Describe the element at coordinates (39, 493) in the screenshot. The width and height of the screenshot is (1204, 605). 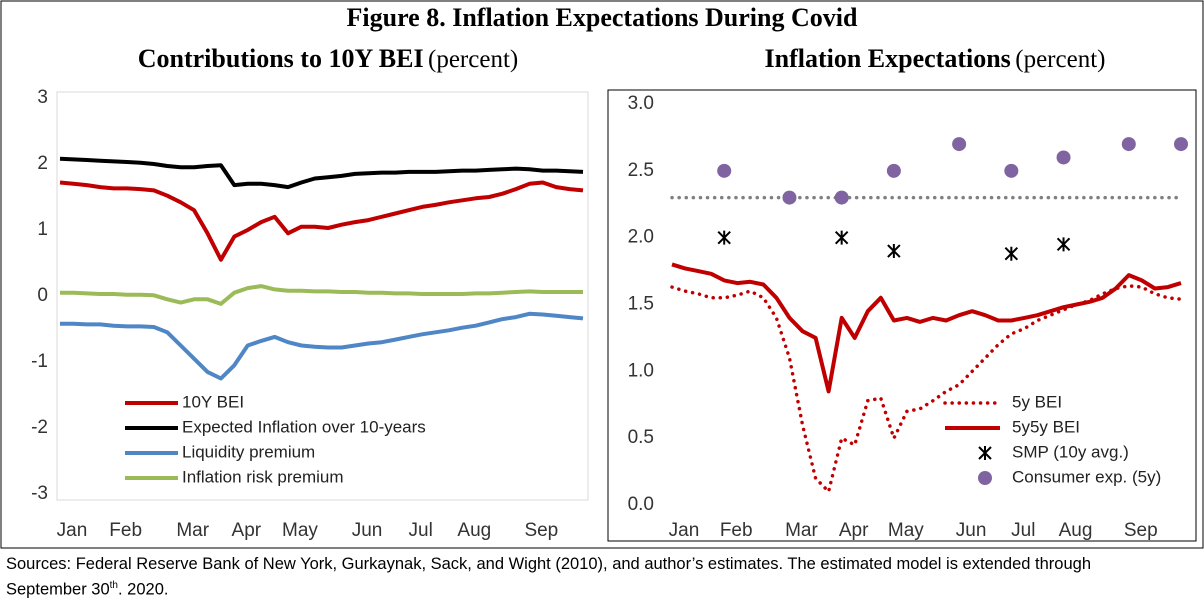
I see `y-tick-label: -3` at that location.